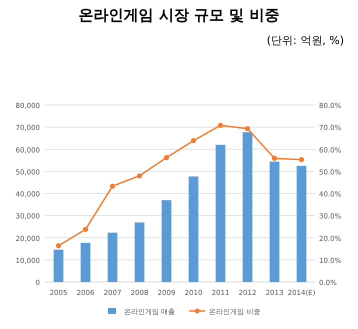  What do you see at coordinates (305, 40) in the screenshot?
I see `chart-subtitle: (단위: 억원, %)` at bounding box center [305, 40].